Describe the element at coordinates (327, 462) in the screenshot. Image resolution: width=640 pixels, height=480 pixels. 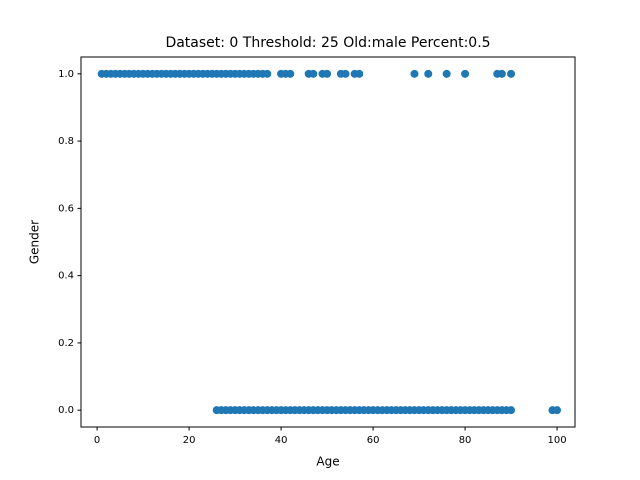
I see `x-axis-label: Age` at that location.